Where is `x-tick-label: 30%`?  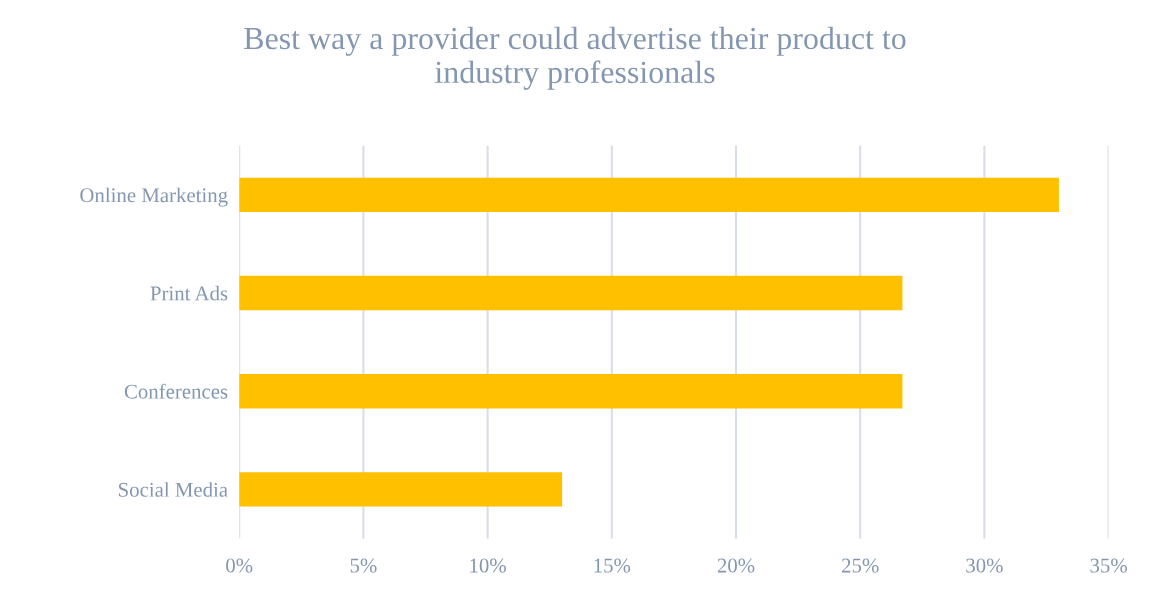
x-tick-label: 30% is located at coordinates (984, 565).